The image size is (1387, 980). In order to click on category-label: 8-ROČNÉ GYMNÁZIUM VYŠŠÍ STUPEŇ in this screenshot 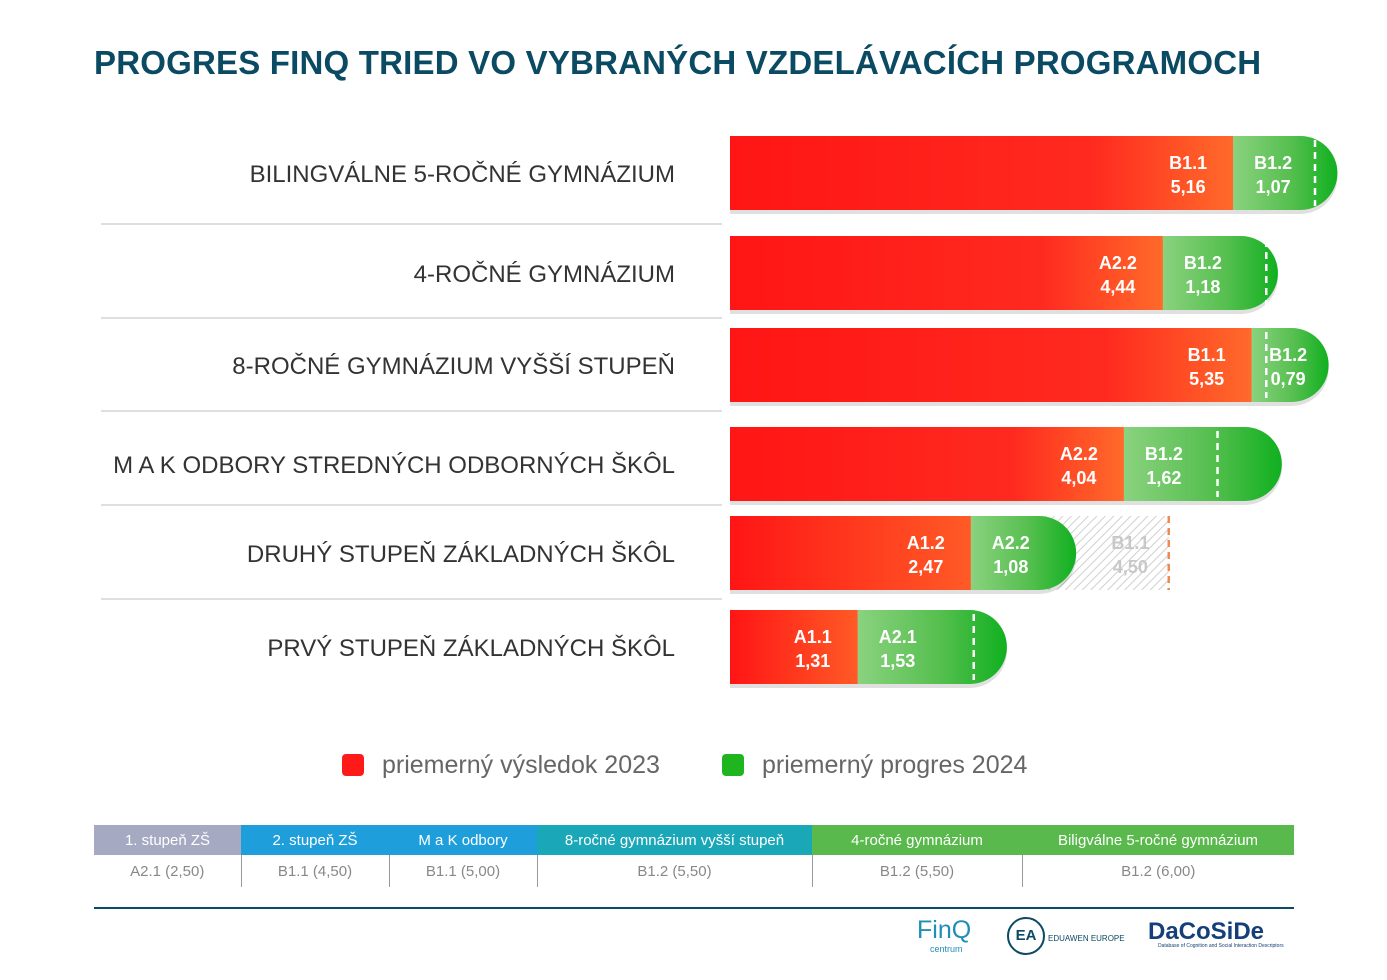, I will do `click(453, 366)`.